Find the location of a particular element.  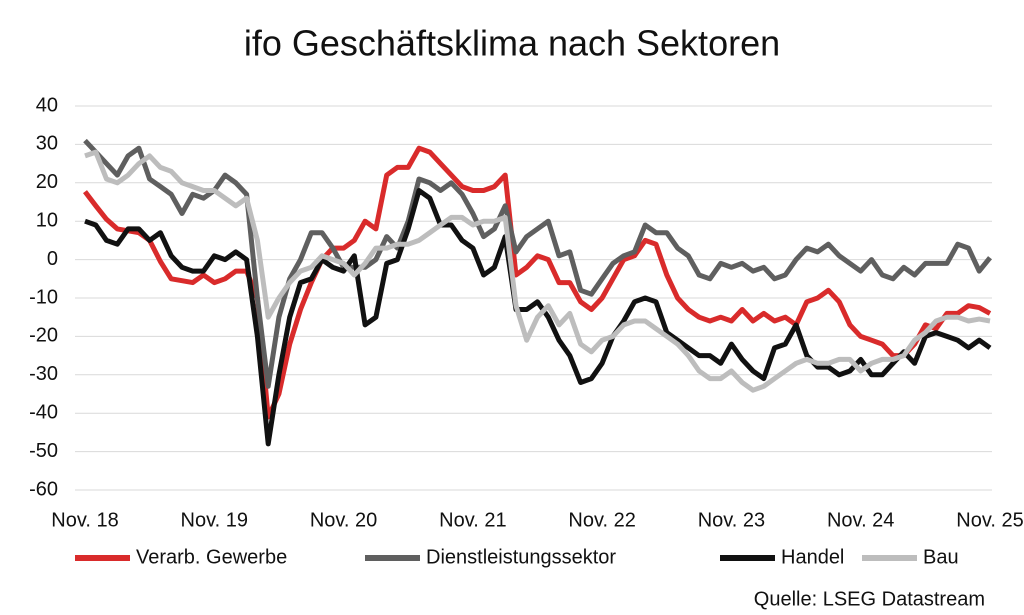

legend-label: Verarb. Gewerbe is located at coordinates (211, 557).